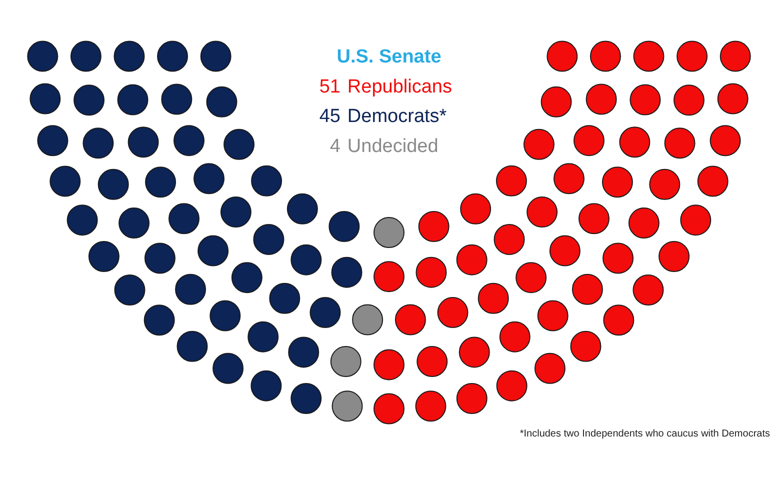 The height and width of the screenshot is (483, 778). What do you see at coordinates (399, 87) in the screenshot?
I see `category-label: Republicans` at bounding box center [399, 87].